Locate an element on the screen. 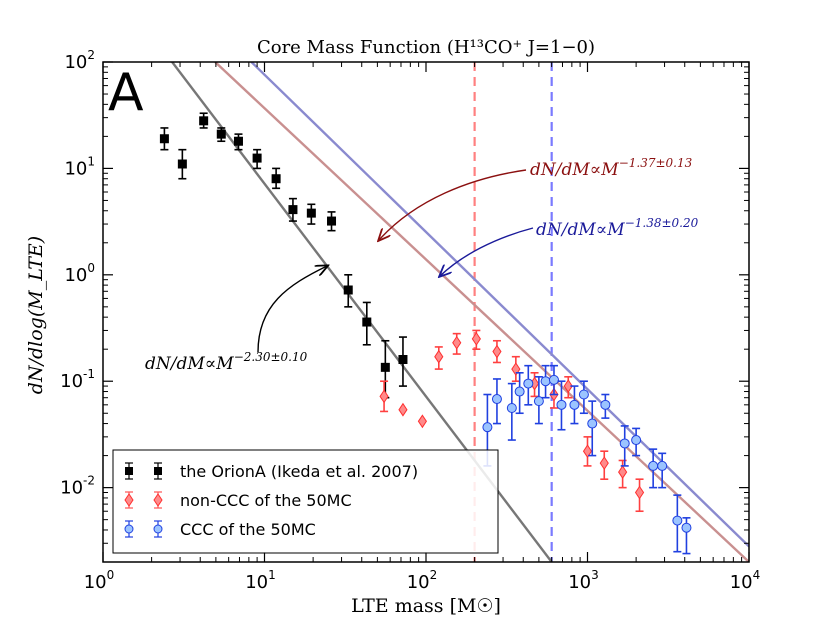 Image resolution: width=830 pixels, height=623 pixels. fit-annotation-ccc: dN/dM∝M−1.38±0.20 is located at coordinates (617, 228).